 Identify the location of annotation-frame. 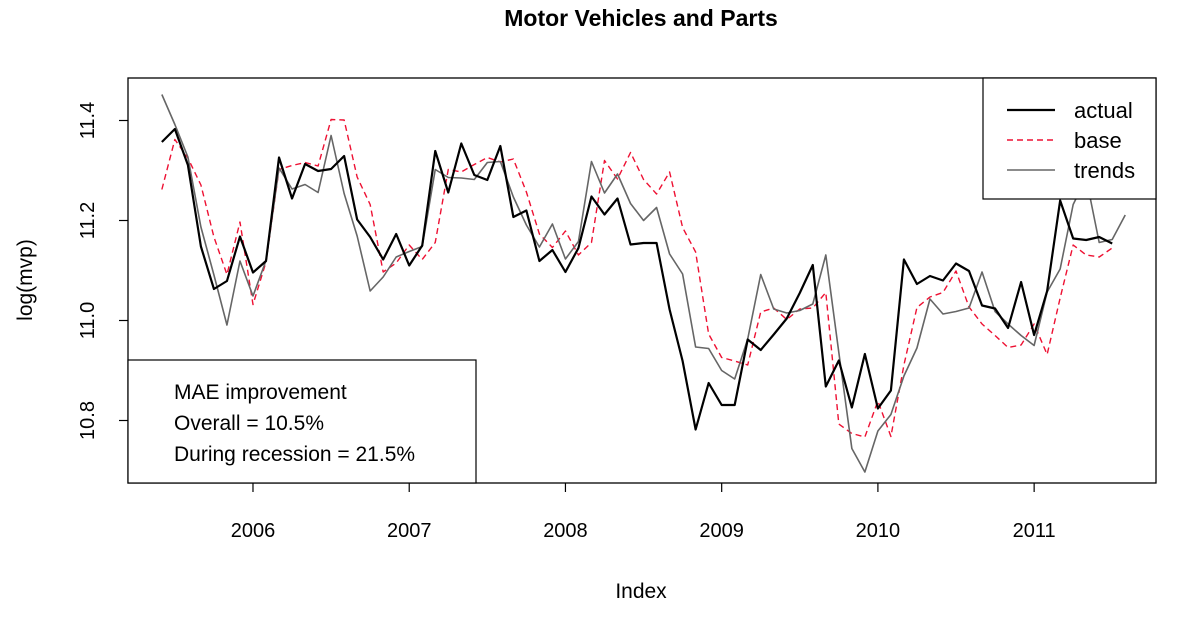
(302, 421).